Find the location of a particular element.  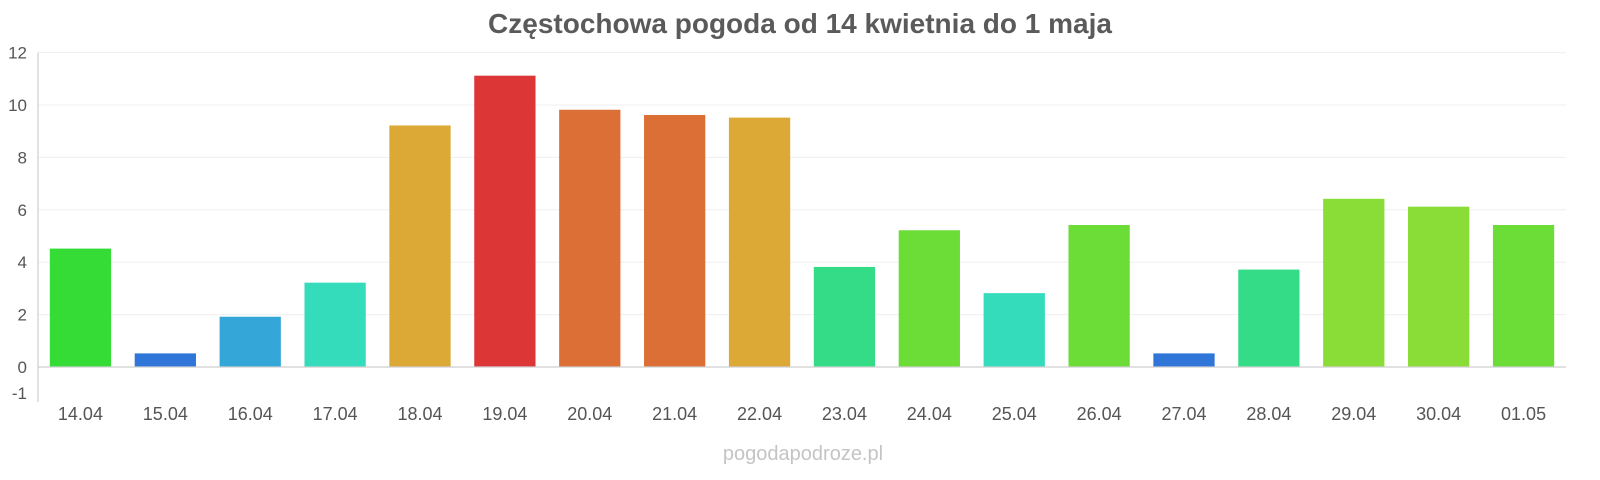

x-tick-label: 16.04 is located at coordinates (250, 414).